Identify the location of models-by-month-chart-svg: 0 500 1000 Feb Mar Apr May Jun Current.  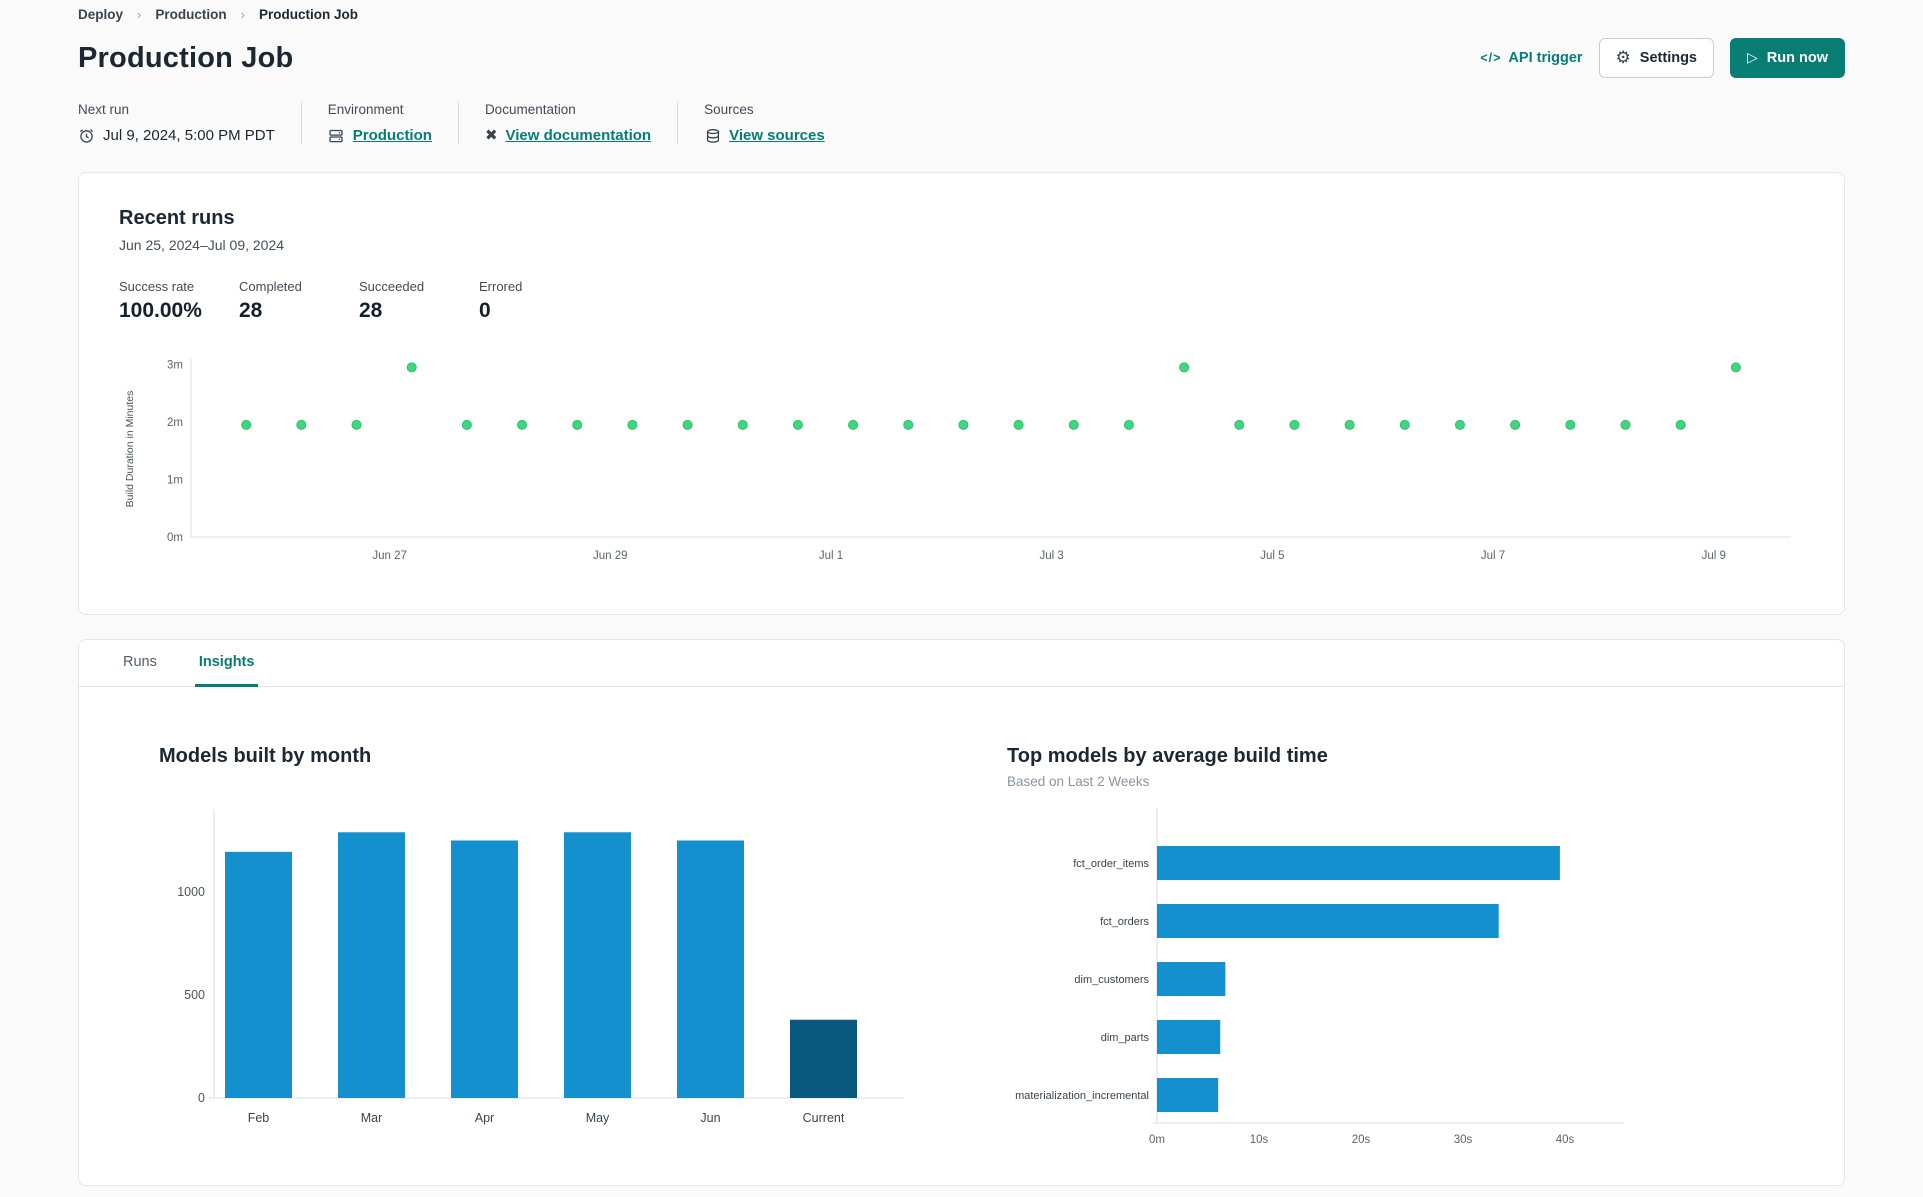
(540, 967).